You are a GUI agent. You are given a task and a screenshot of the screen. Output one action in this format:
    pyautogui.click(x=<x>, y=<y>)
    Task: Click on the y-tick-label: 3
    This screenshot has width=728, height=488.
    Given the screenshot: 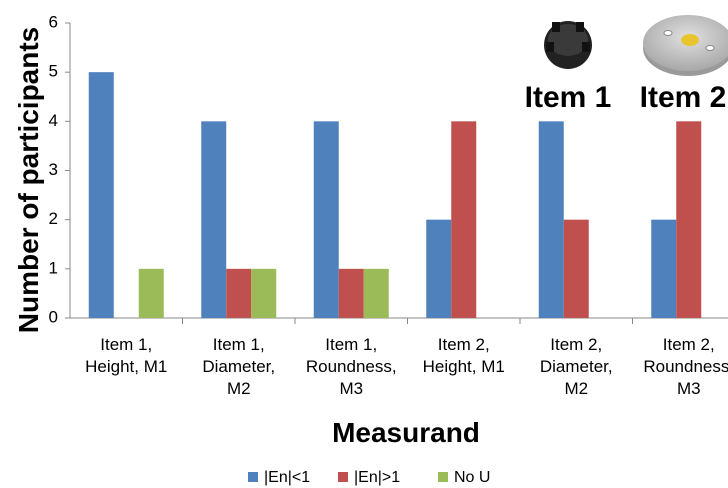 What is the action you would take?
    pyautogui.click(x=53, y=169)
    